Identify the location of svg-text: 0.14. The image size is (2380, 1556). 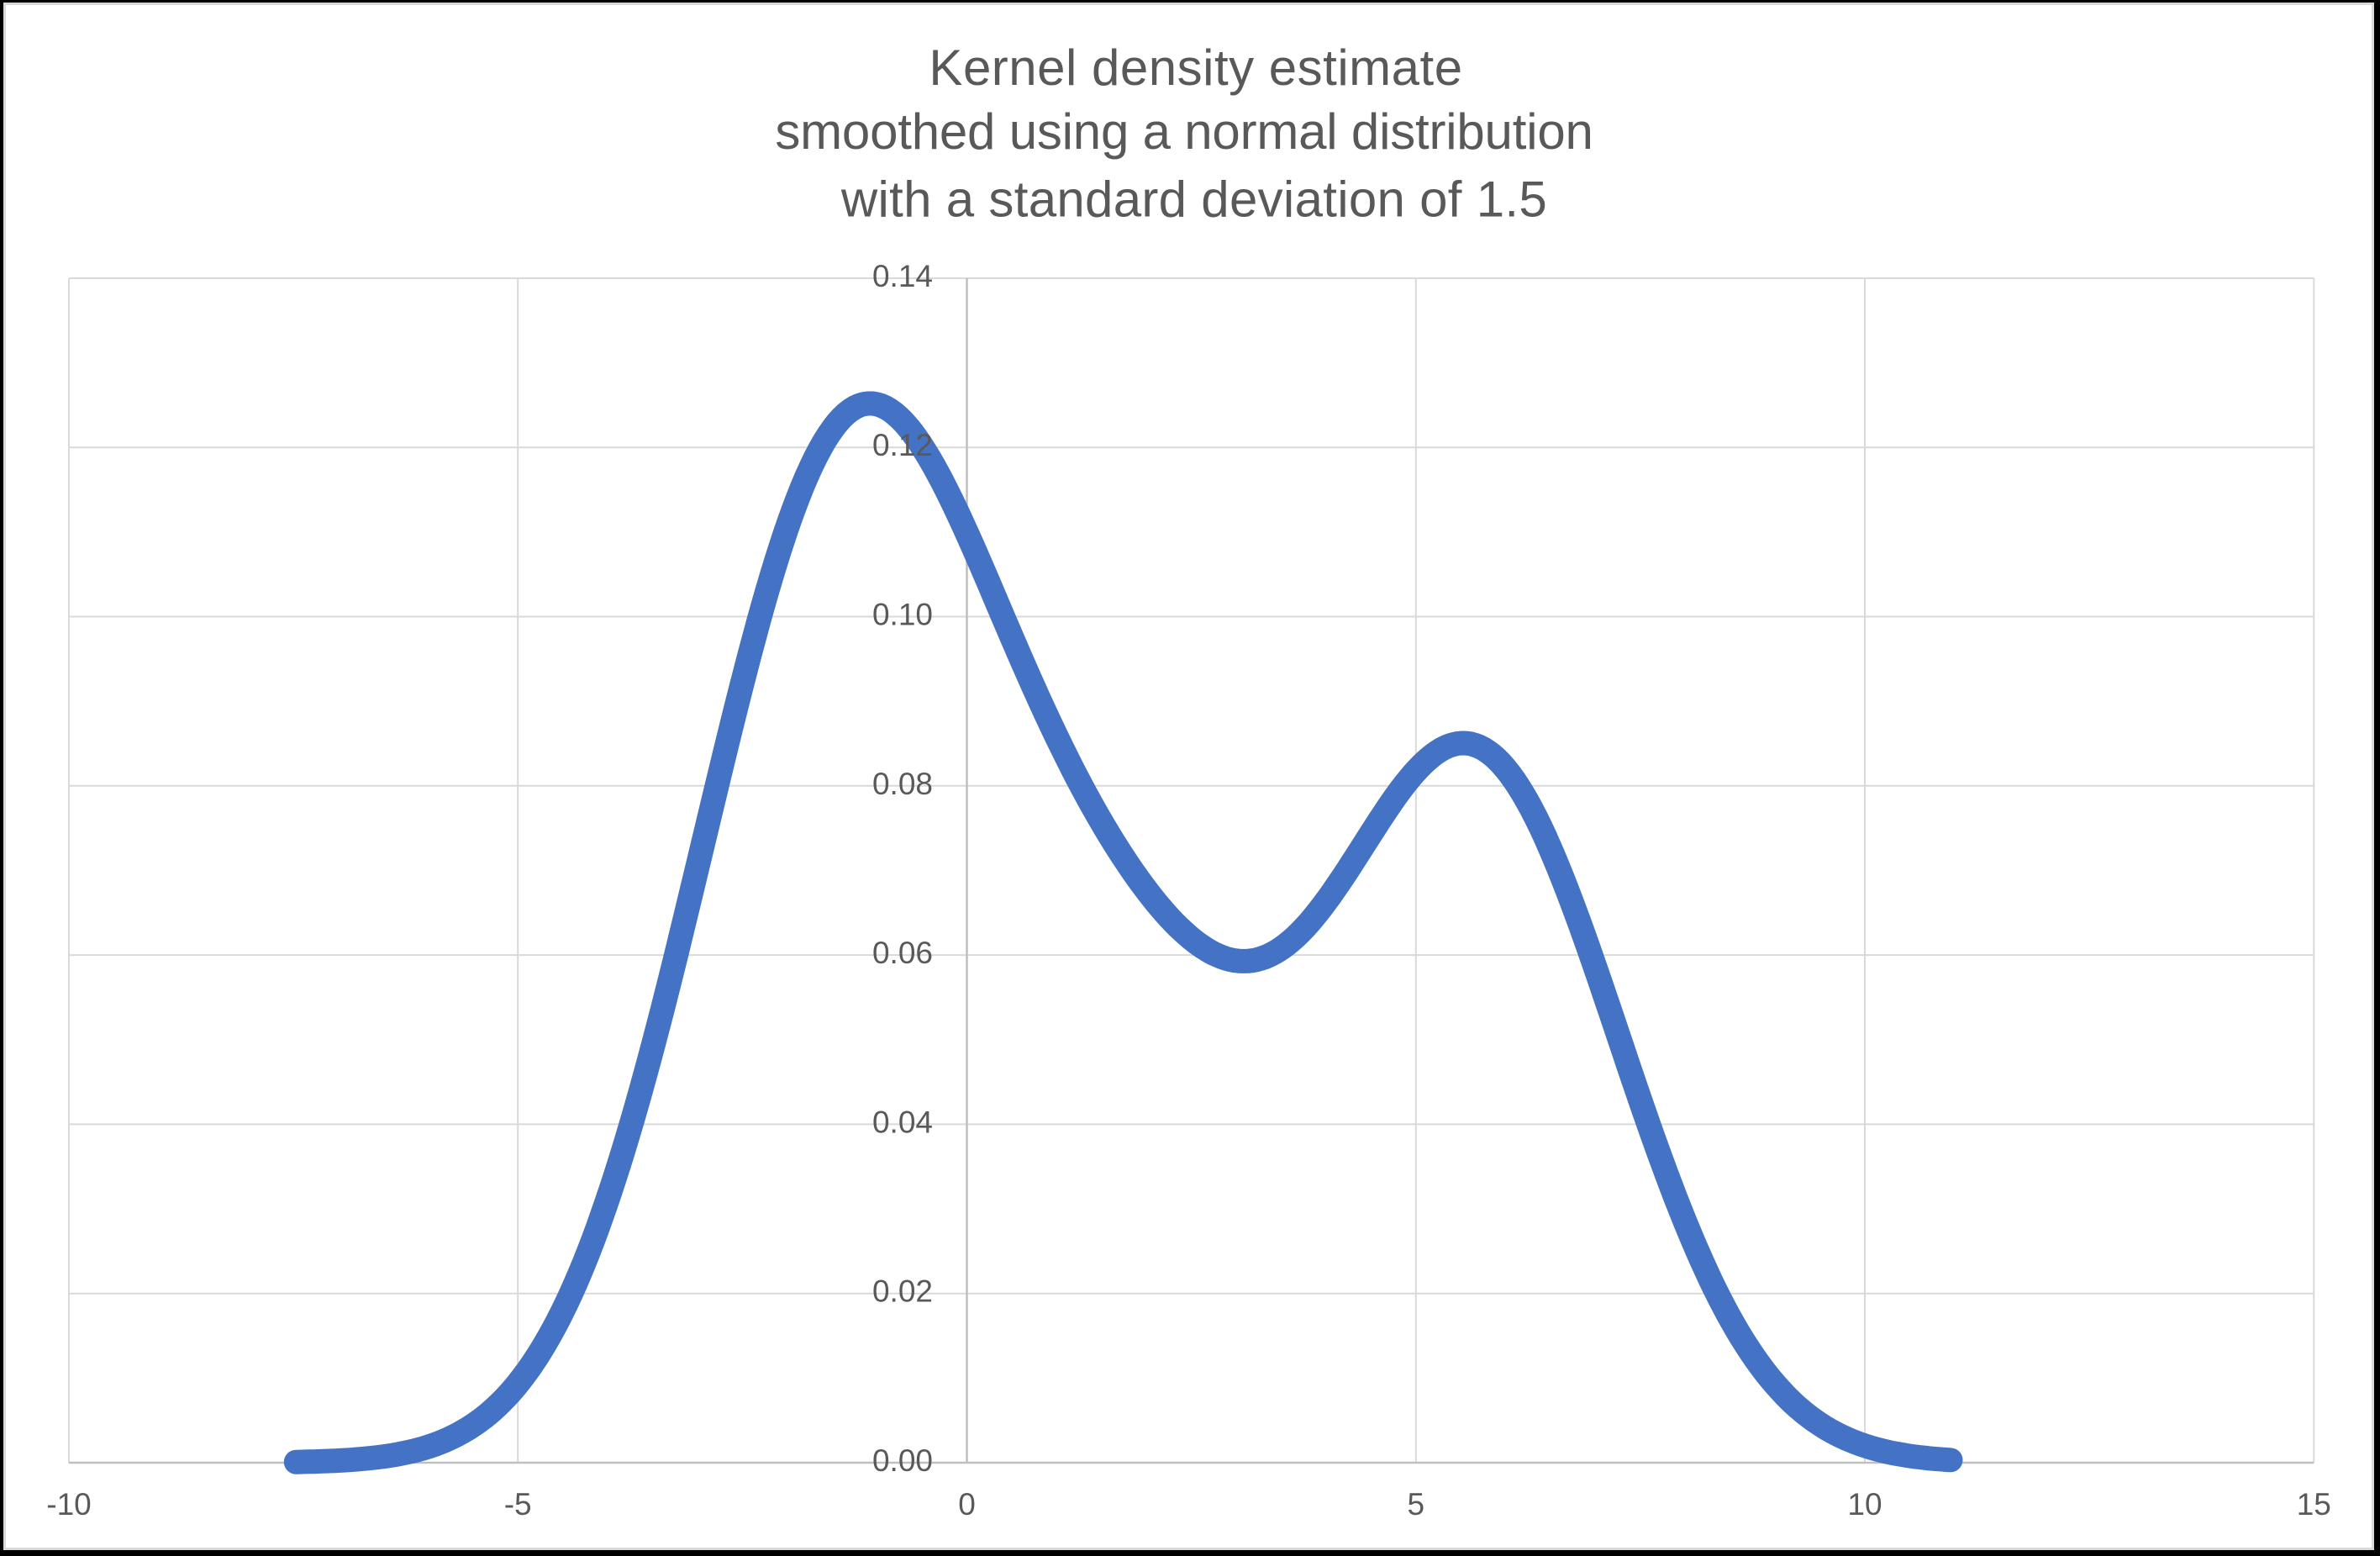
(902, 276).